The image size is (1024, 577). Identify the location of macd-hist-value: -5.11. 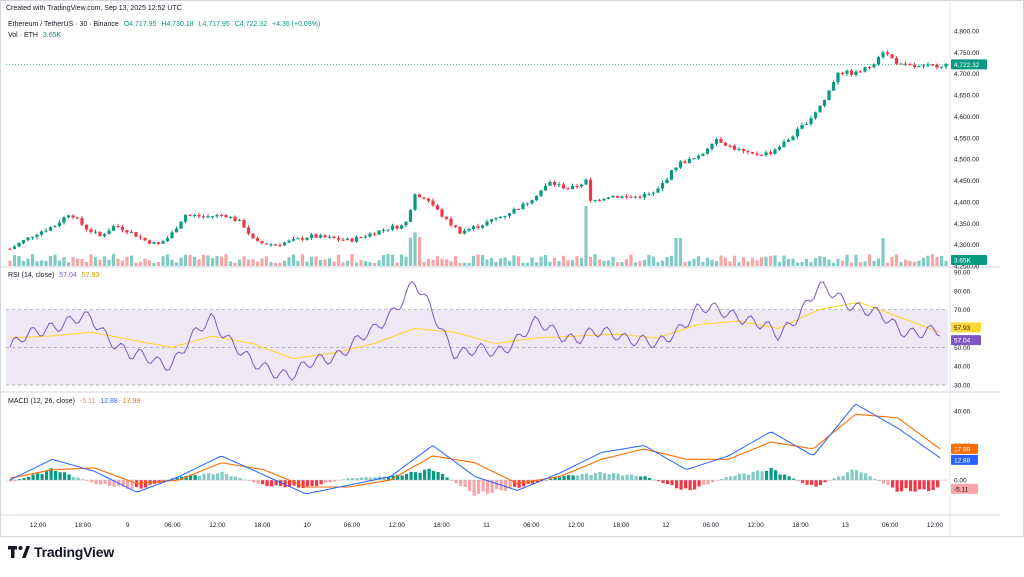
(87, 401).